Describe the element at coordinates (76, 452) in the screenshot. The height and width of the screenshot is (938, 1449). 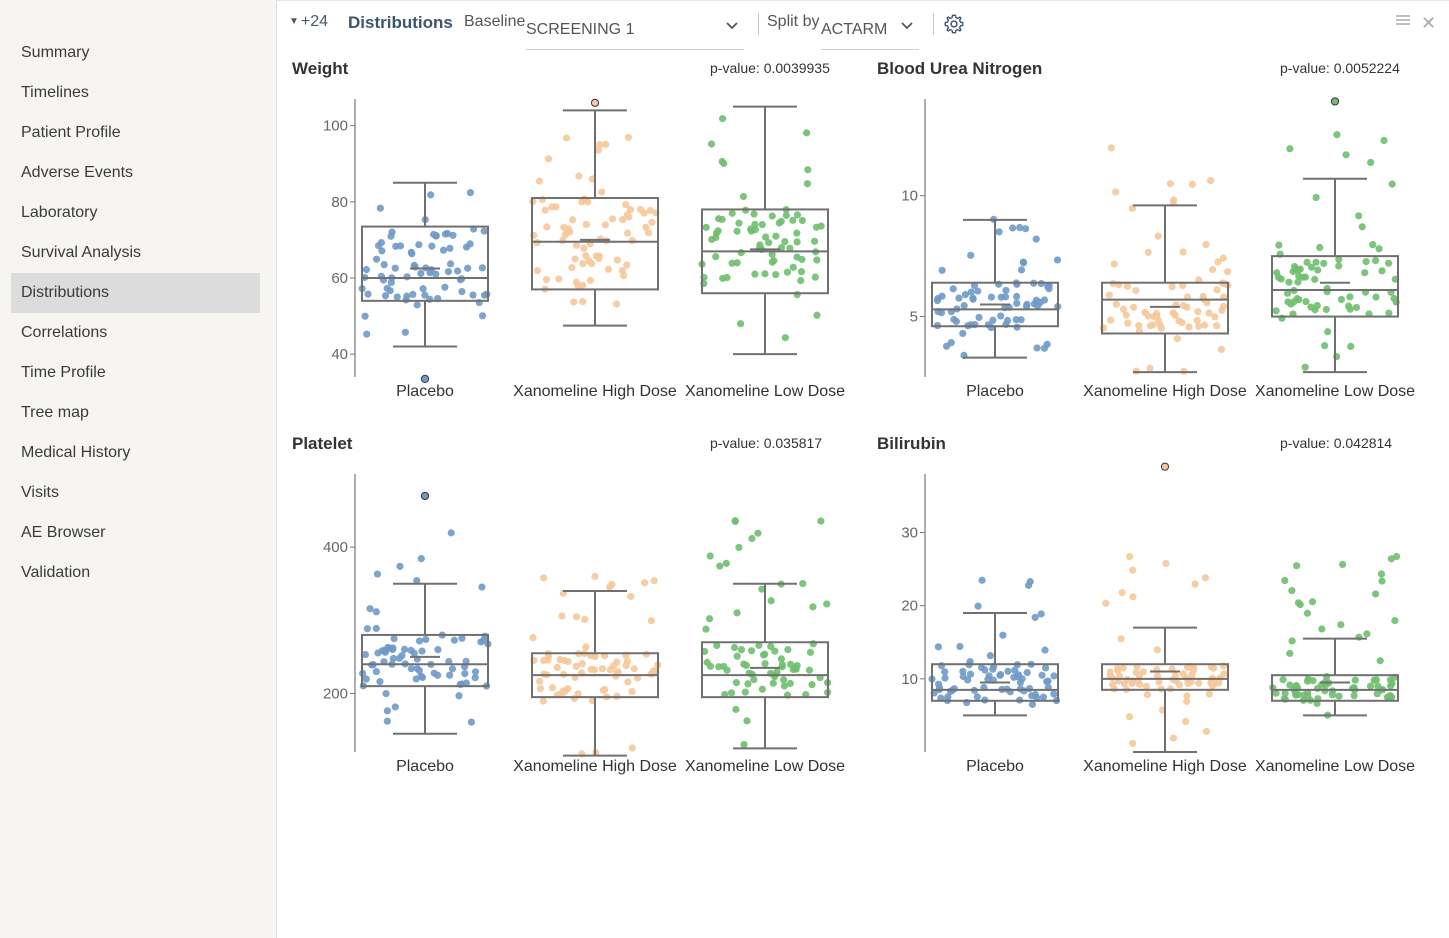
I see `sidebar-item-medical-history: Medical History` at that location.